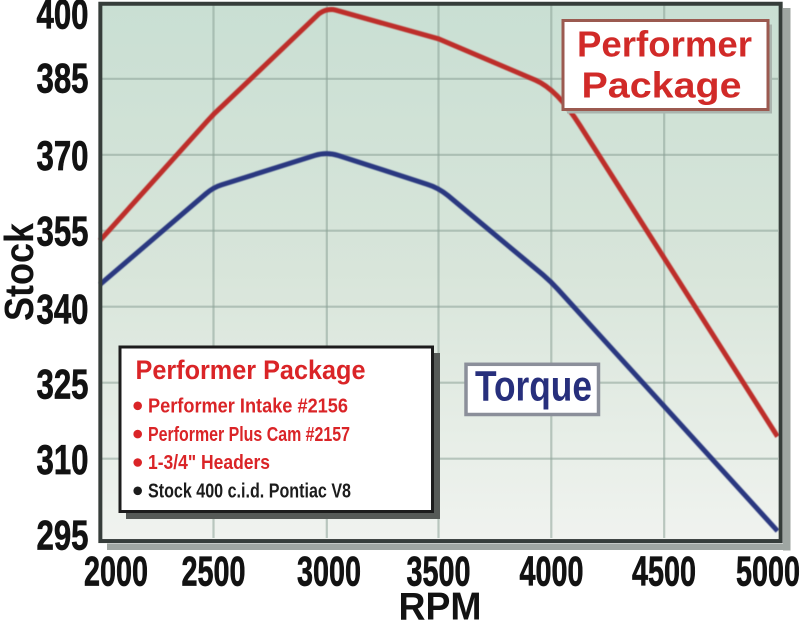 The image size is (800, 620). Describe the element at coordinates (116, 571) in the screenshot. I see `svg-text: 2000` at that location.